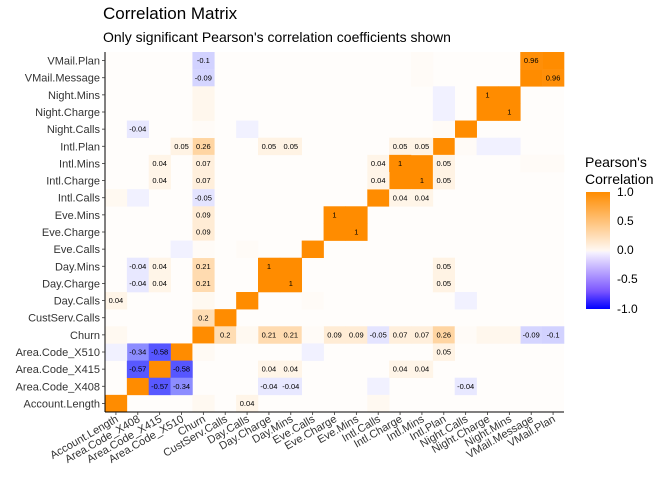  Describe the element at coordinates (74, 96) in the screenshot. I see `y-tick-label: Night.Mins` at that location.